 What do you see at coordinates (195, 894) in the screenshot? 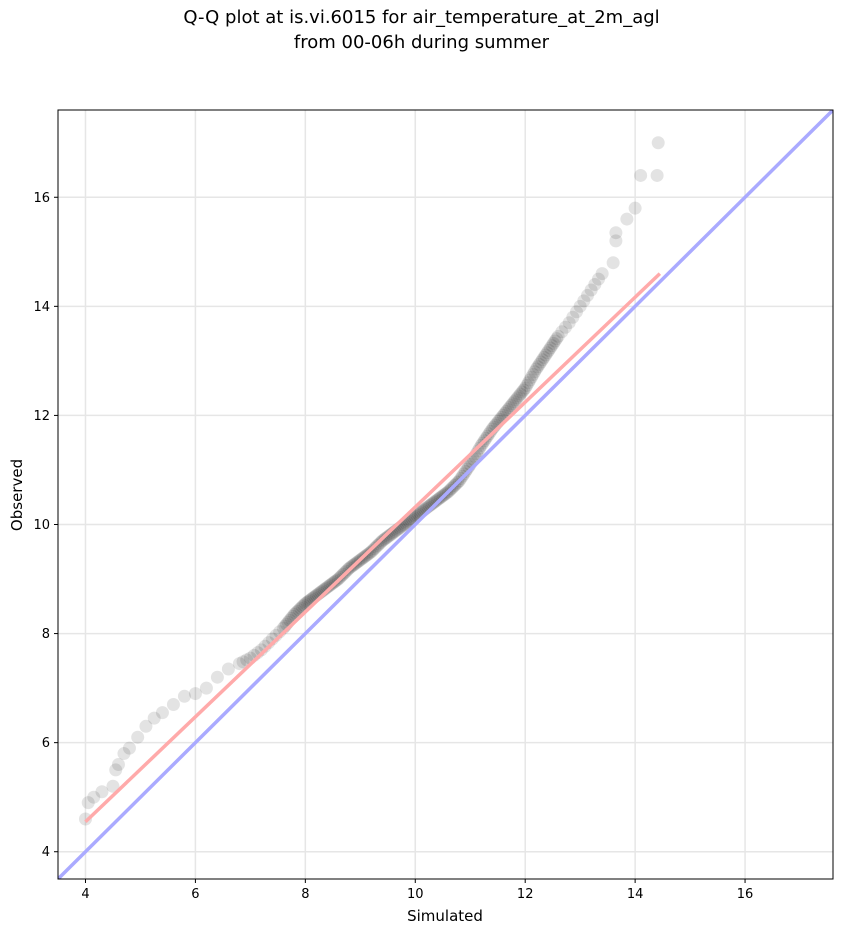
I see `x-tick-label: 6` at bounding box center [195, 894].